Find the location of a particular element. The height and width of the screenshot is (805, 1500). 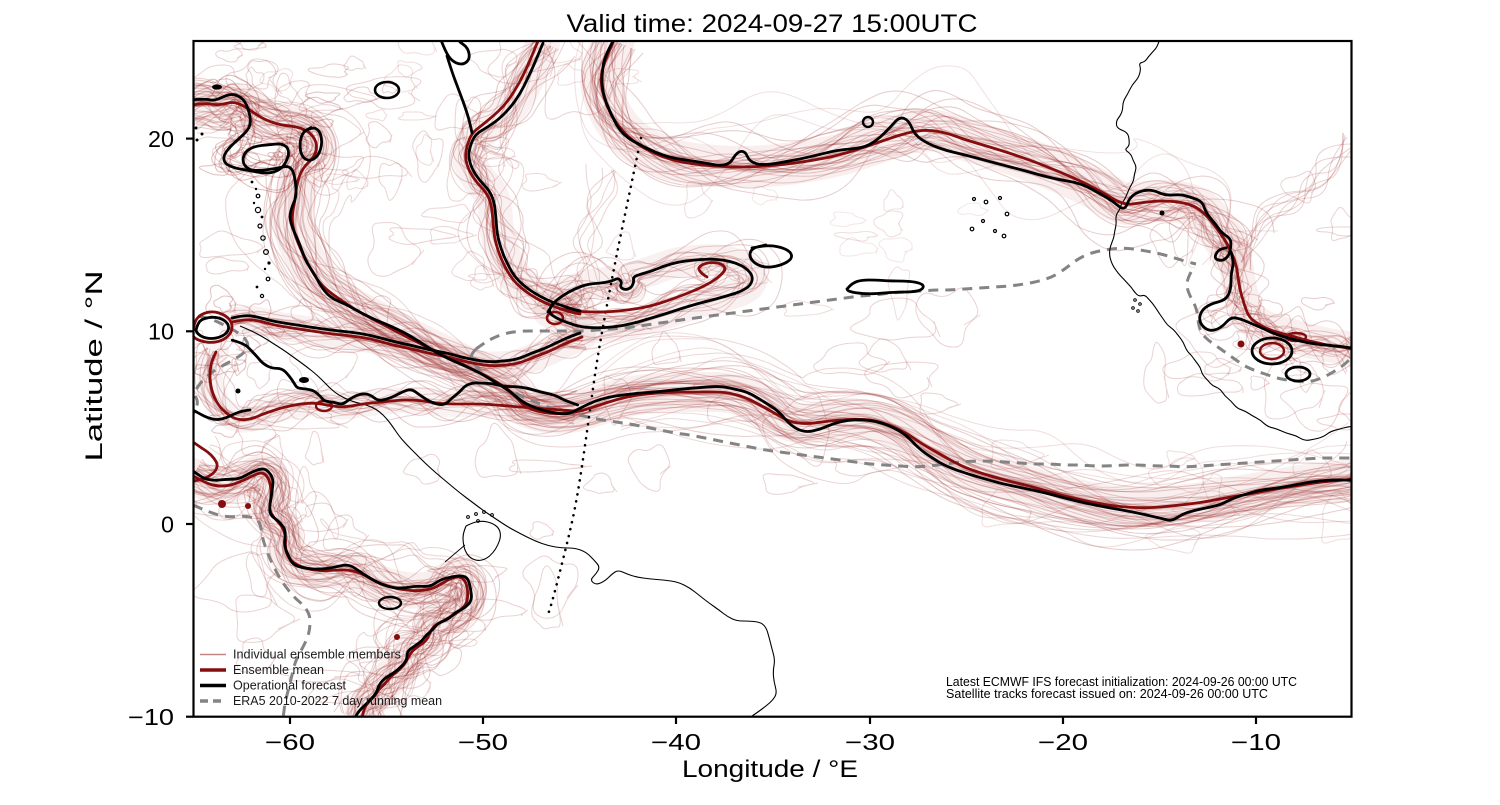

svg-text:ERA5 2010-2022 7 day running m: ERA5 2010-2022 7 day running mean is located at coordinates (337, 701).